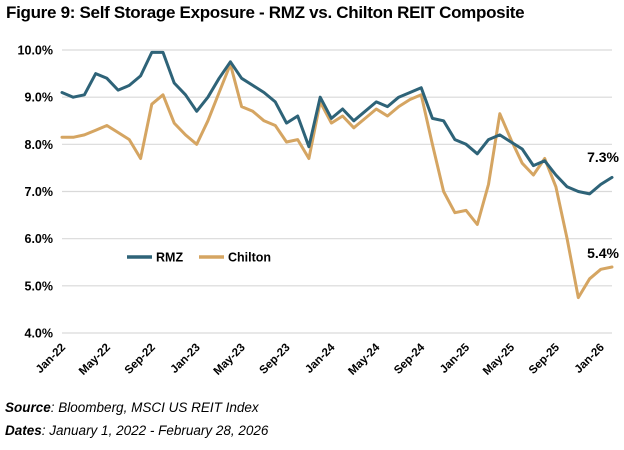  I want to click on y-tick-label: 6.0%, so click(39, 239).